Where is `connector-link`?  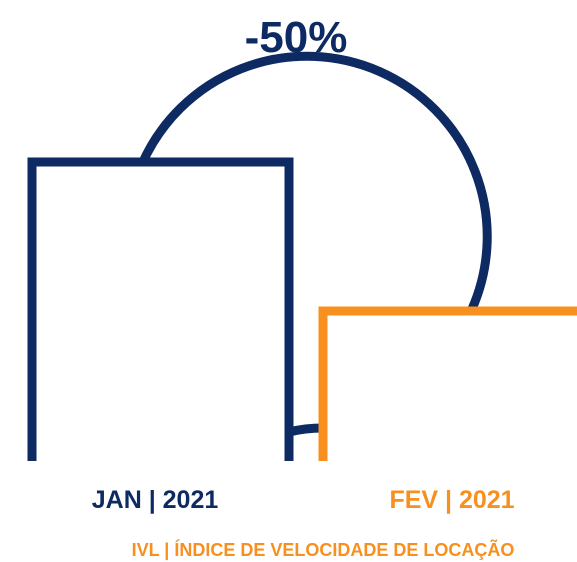 connector-link is located at coordinates (305, 430).